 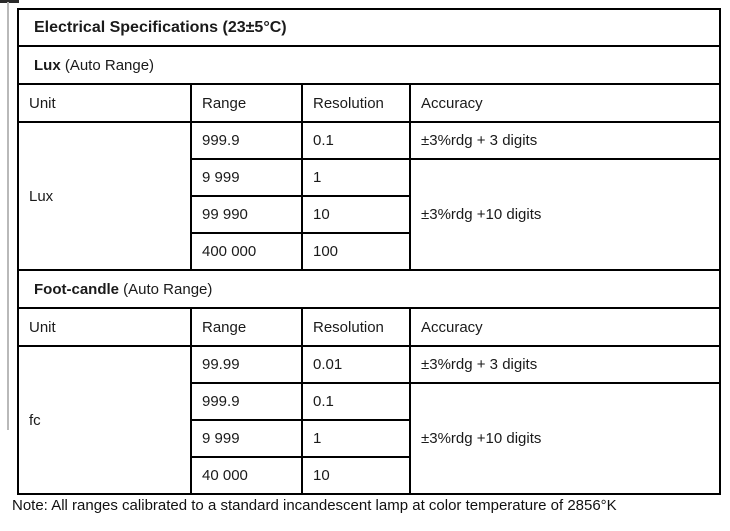 I want to click on range-cell: 99 990, so click(x=246, y=214).